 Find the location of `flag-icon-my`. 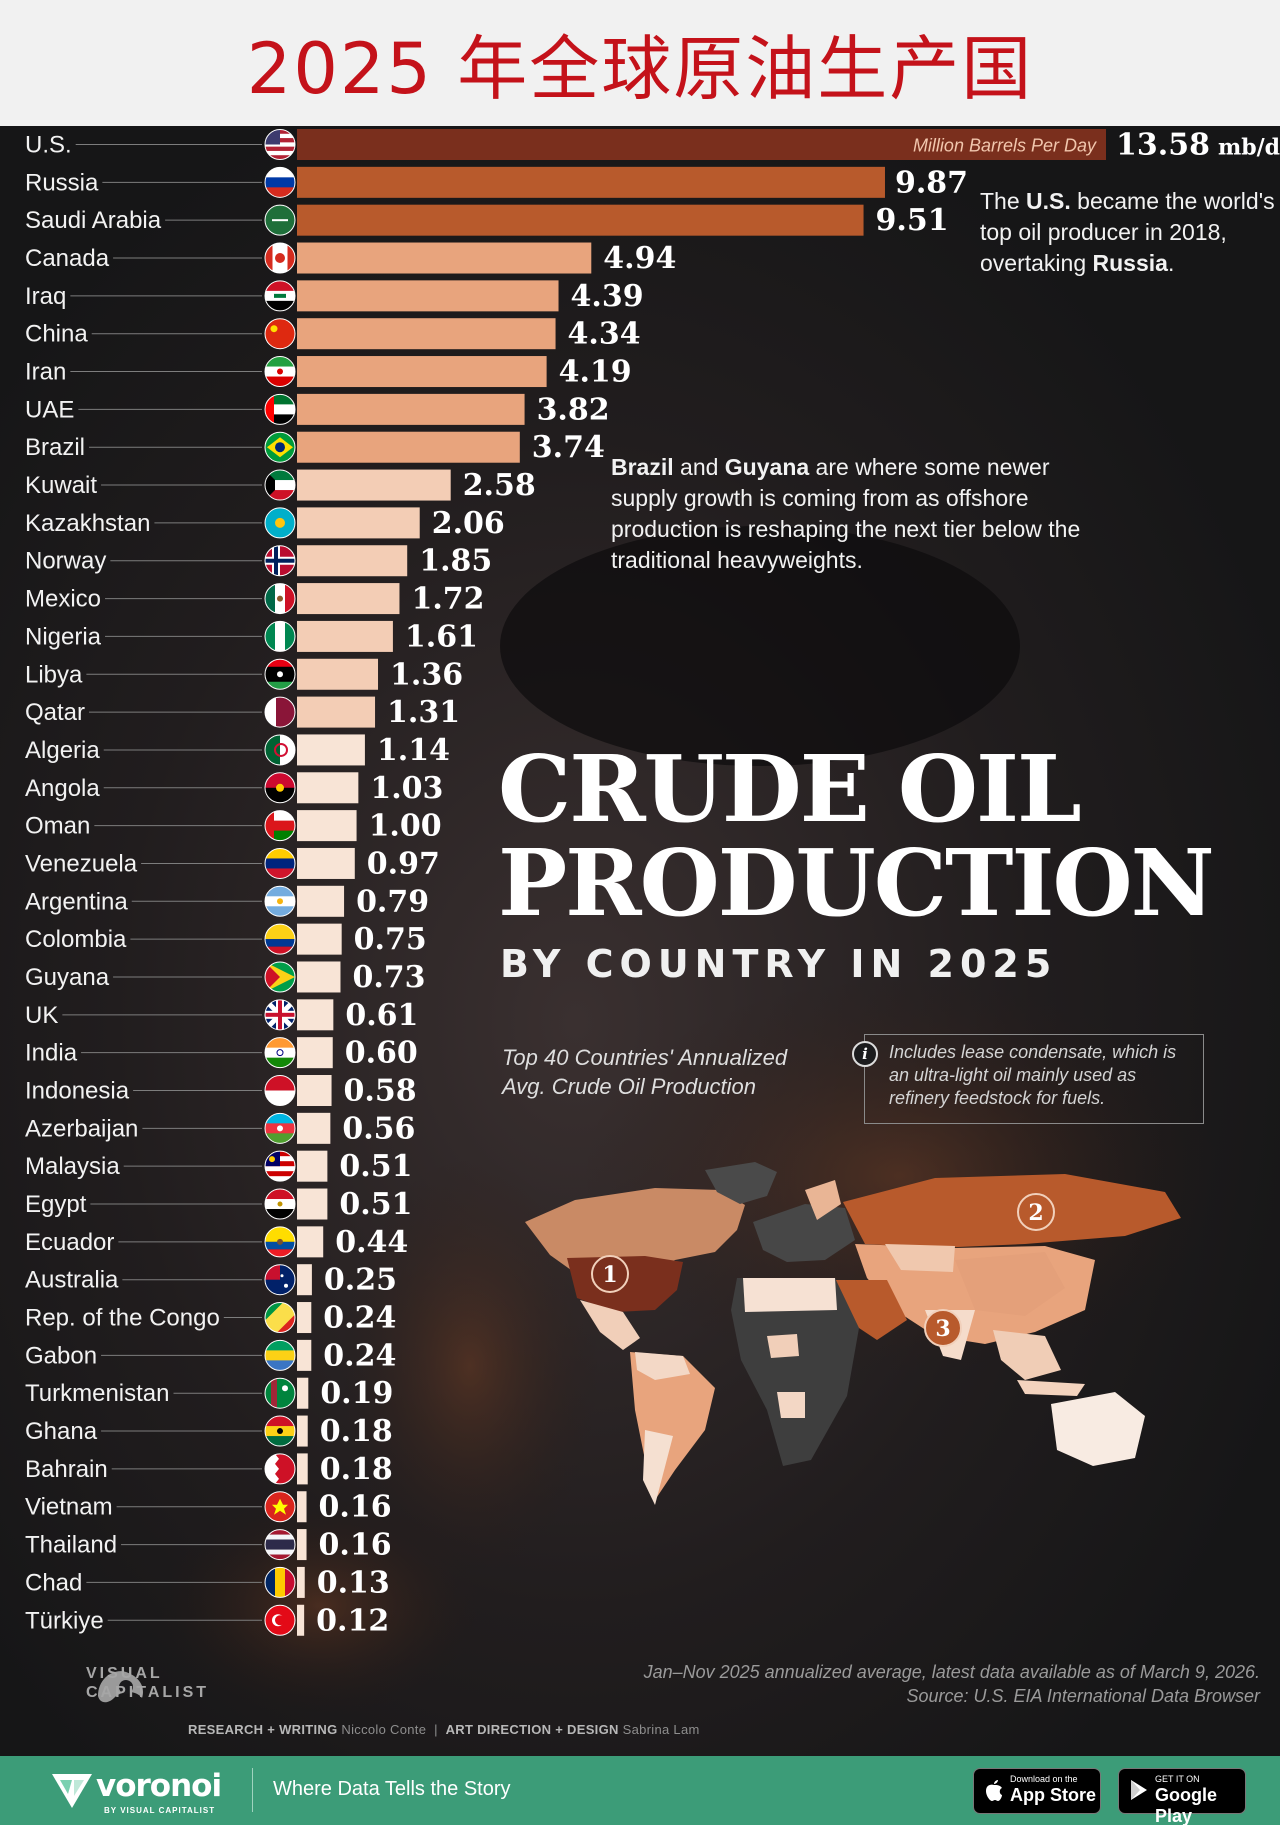

flag-icon-my is located at coordinates (280, 1166).